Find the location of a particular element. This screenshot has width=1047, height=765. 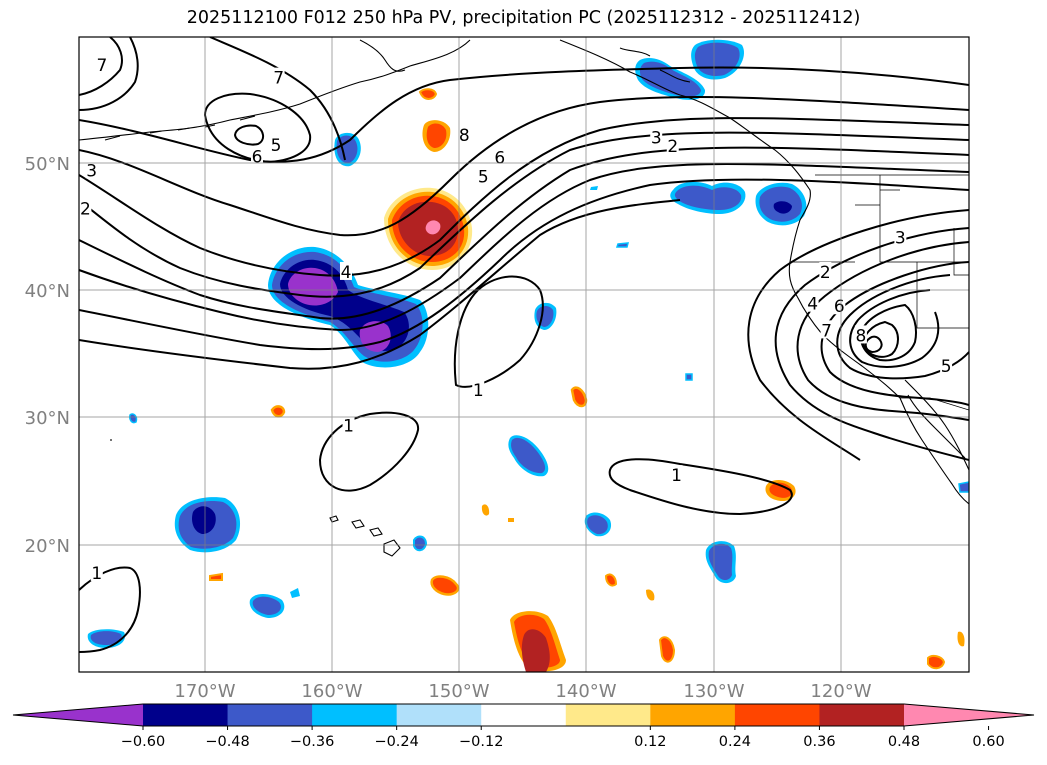

lon-label-120w: 120°W is located at coordinates (840, 691).